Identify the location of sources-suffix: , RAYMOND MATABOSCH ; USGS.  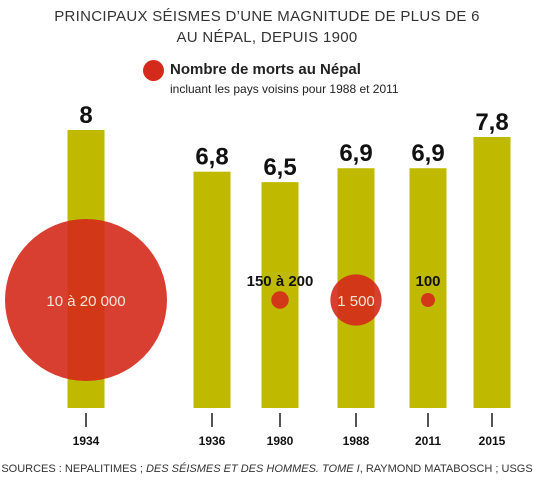
(446, 469).